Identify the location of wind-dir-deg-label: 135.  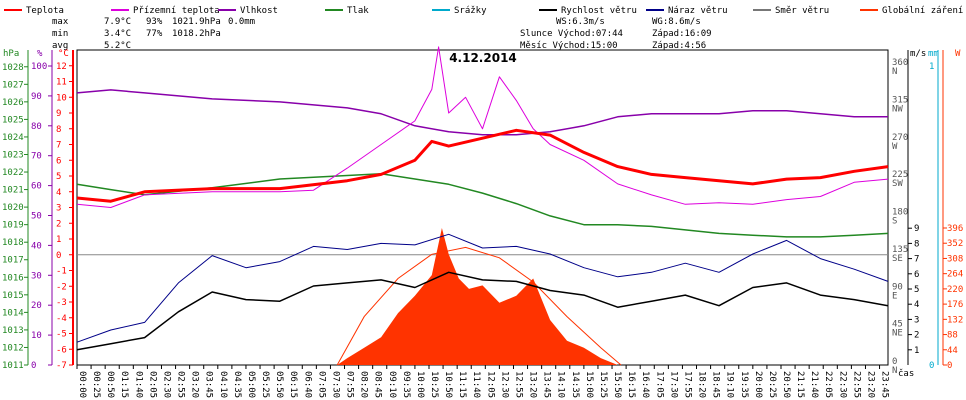
(900, 250).